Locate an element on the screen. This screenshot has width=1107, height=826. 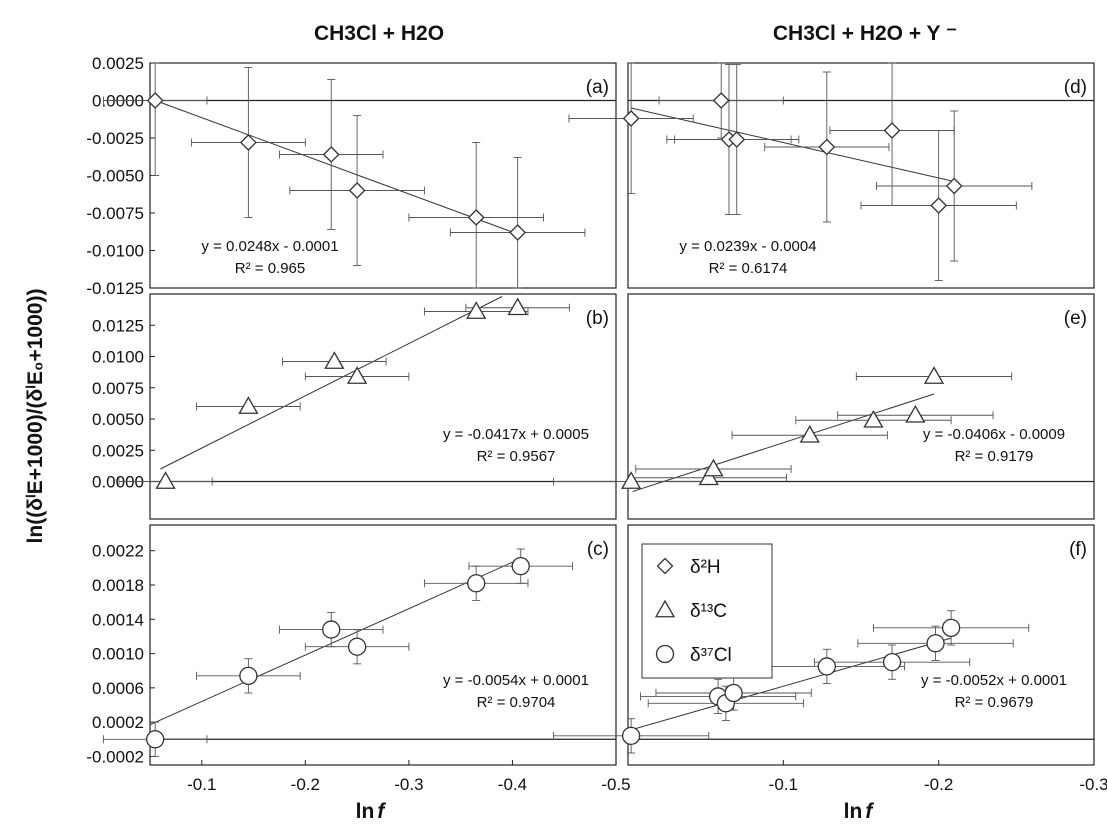
panel-label: (f) is located at coordinates (1078, 549).